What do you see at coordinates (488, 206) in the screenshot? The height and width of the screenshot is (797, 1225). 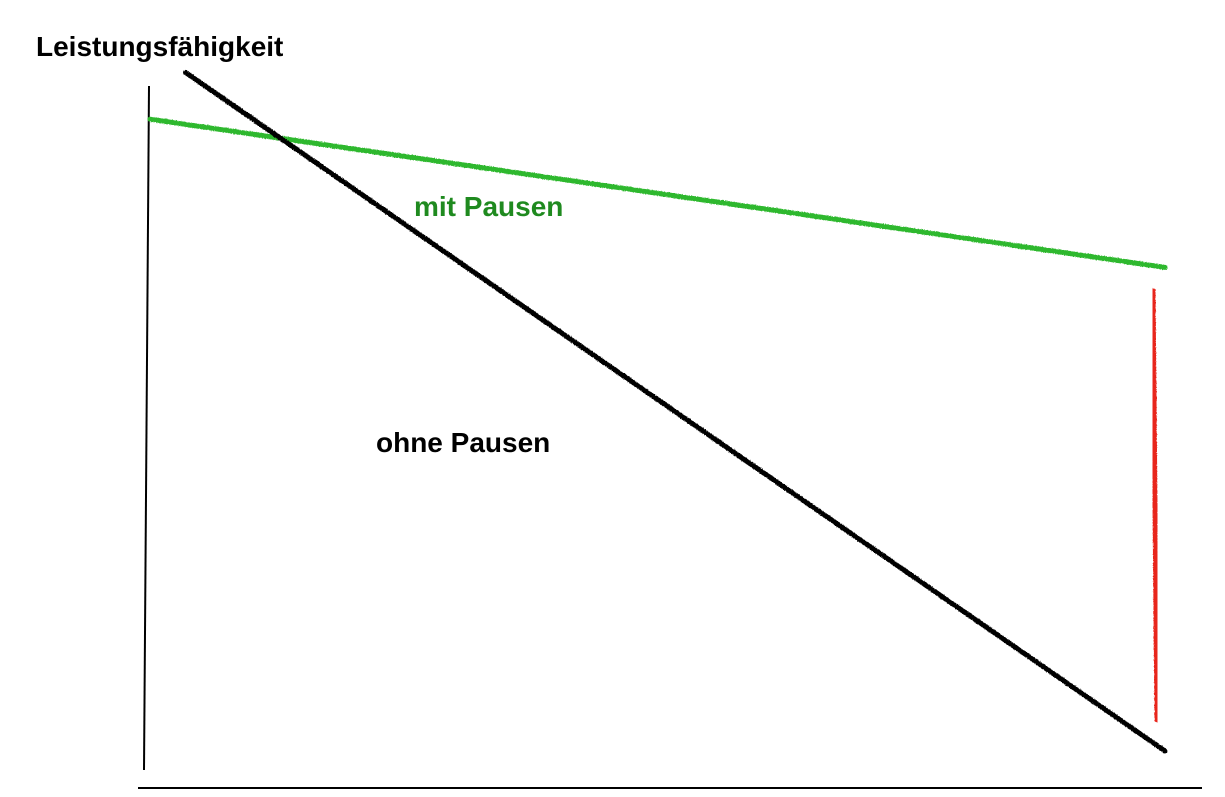 I see `series-label-mit-pausen: mit Pausen` at bounding box center [488, 206].